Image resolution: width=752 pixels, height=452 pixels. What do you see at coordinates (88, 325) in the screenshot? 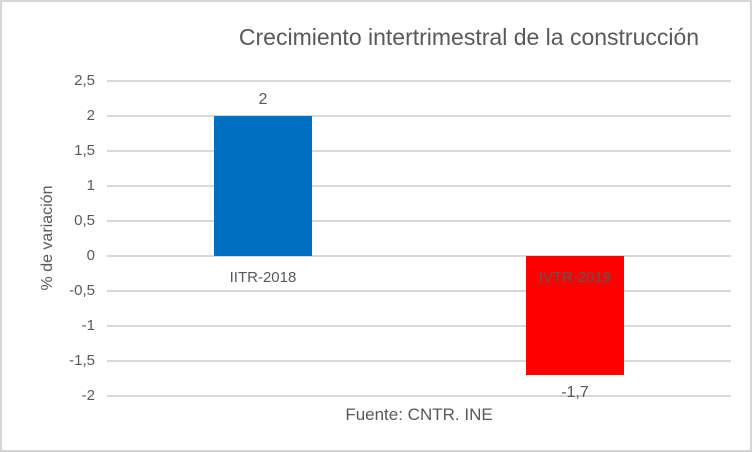
I see `y-tick-label: -1` at bounding box center [88, 325].